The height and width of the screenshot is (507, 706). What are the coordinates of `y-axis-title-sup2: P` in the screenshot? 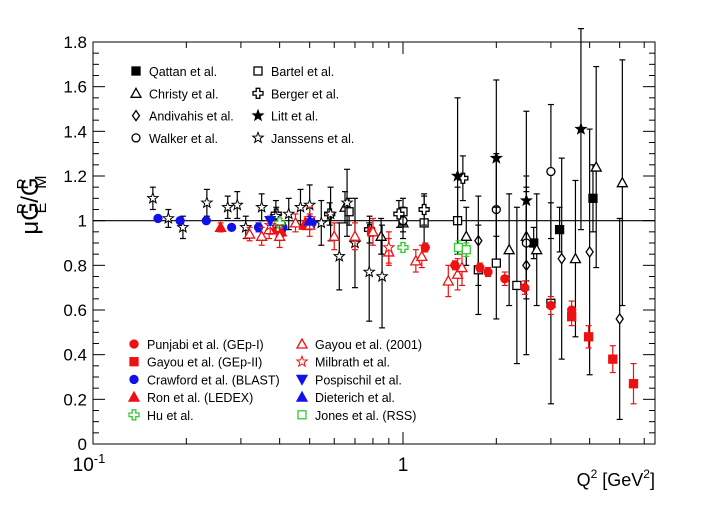 It's located at (23, 184).